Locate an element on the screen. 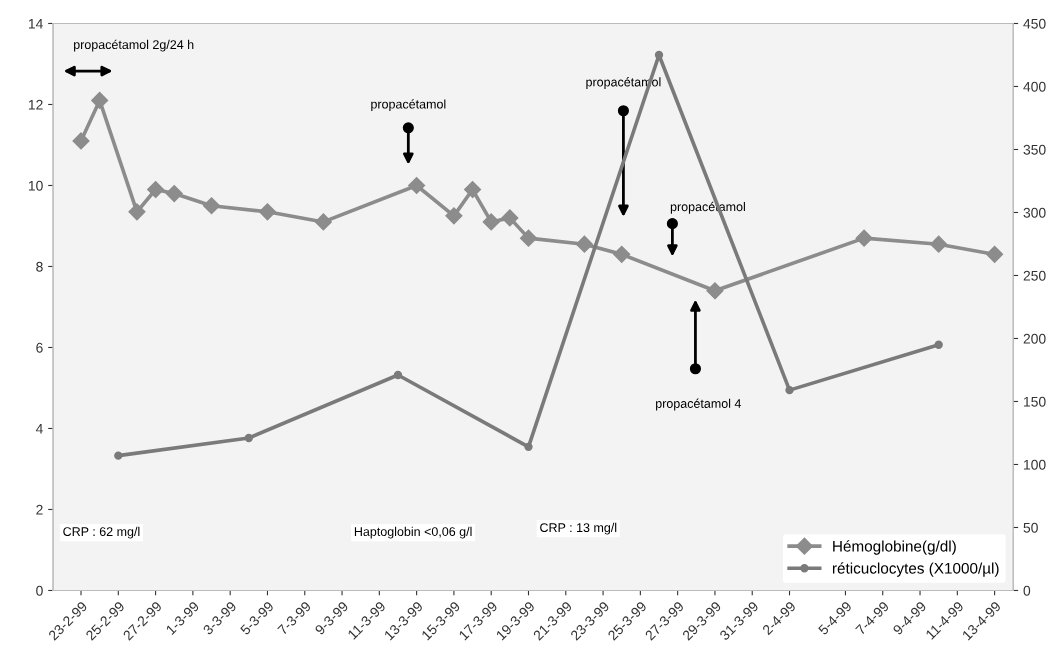  y-tick-label: 8 is located at coordinates (39, 266).